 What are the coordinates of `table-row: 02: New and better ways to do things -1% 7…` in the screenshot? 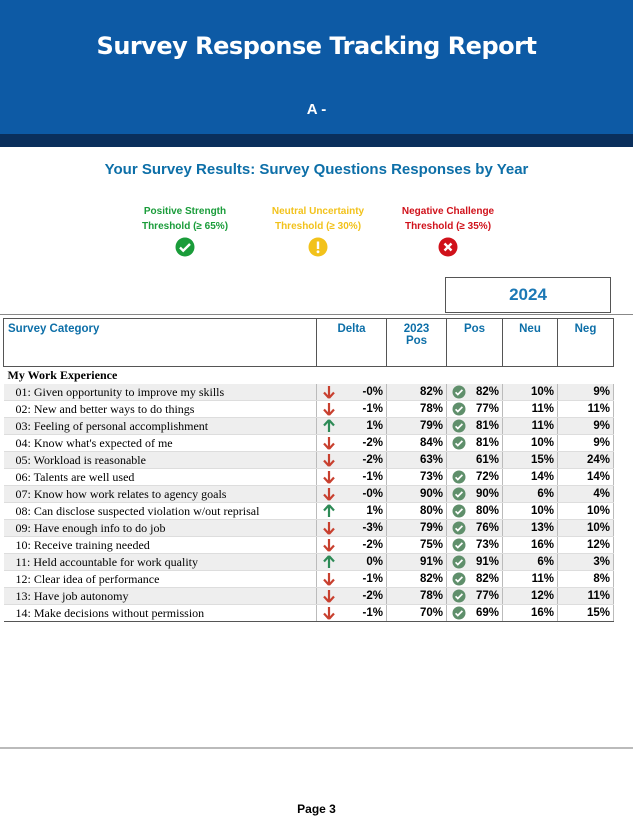 It's located at (308, 409).